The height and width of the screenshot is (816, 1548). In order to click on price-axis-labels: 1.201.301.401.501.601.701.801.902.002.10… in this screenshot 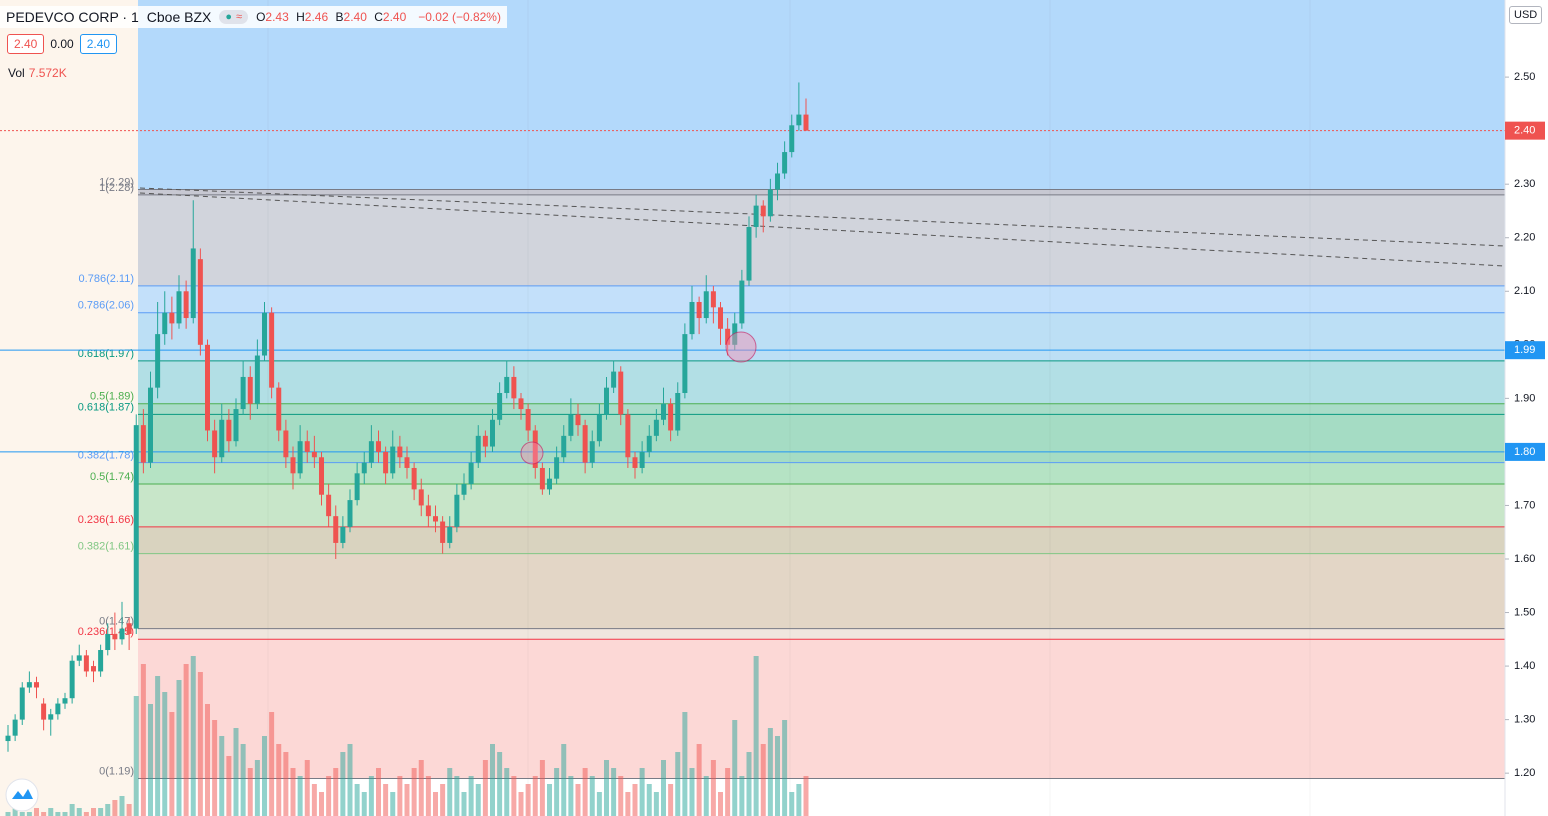, I will do `click(1525, 425)`.